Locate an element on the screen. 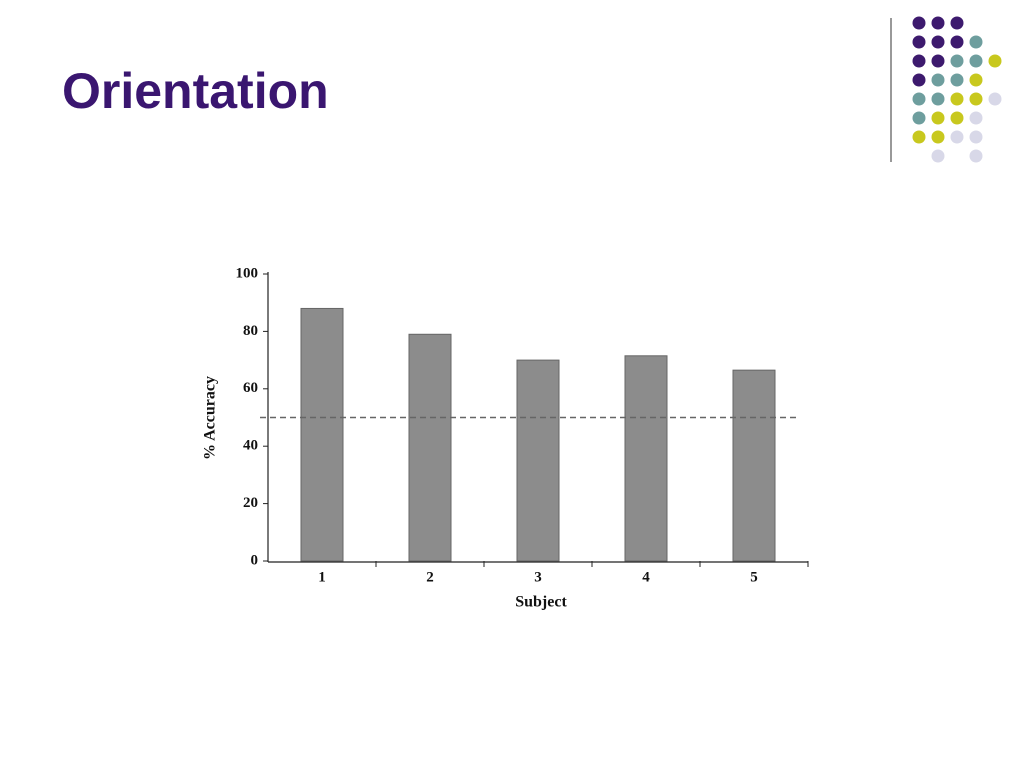  y-tick-label: 0 is located at coordinates (255, 560).